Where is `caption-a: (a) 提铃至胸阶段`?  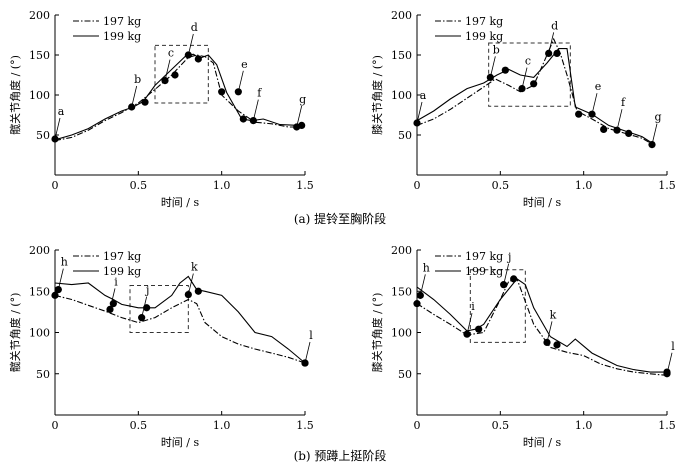
caption-a: (a) 提铃至胸阶段 is located at coordinates (340, 218).